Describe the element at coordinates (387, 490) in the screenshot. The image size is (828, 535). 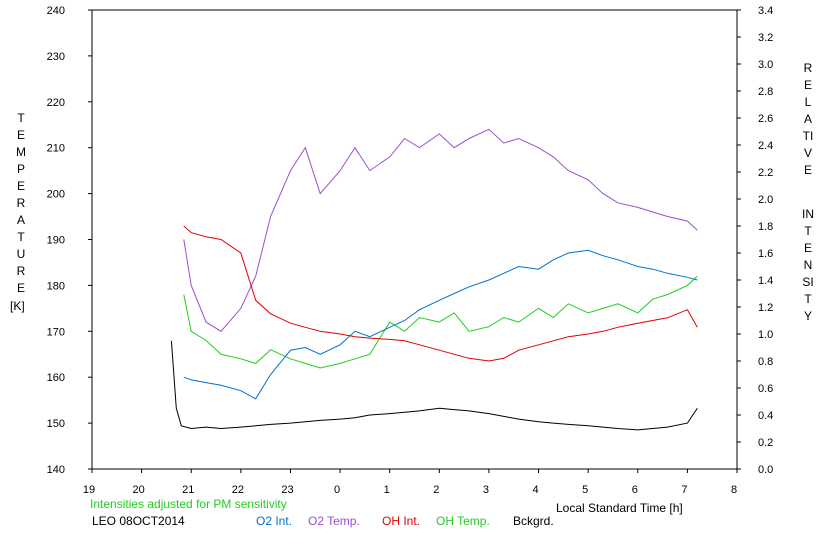
I see `x-tick-label: 1` at that location.